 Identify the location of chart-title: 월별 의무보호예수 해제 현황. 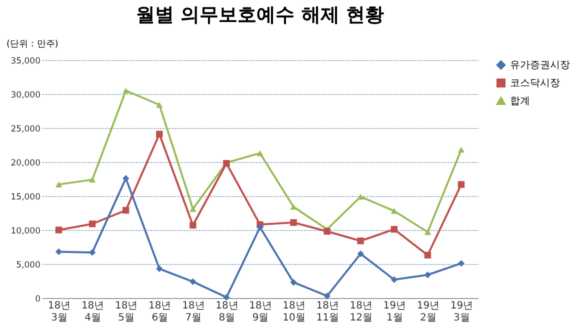
(260, 15).